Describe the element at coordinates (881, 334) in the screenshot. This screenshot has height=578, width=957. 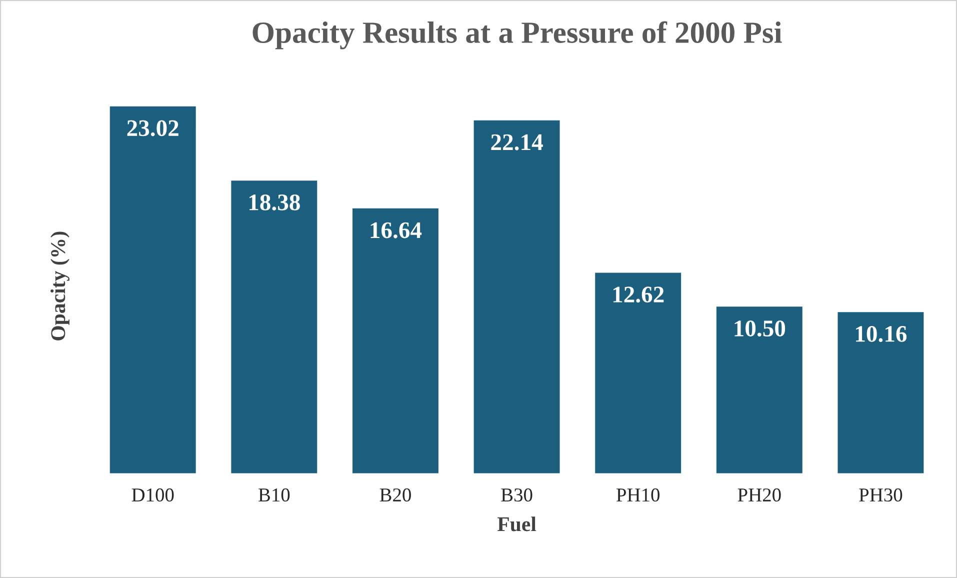
I see `data-label: 10.16` at that location.